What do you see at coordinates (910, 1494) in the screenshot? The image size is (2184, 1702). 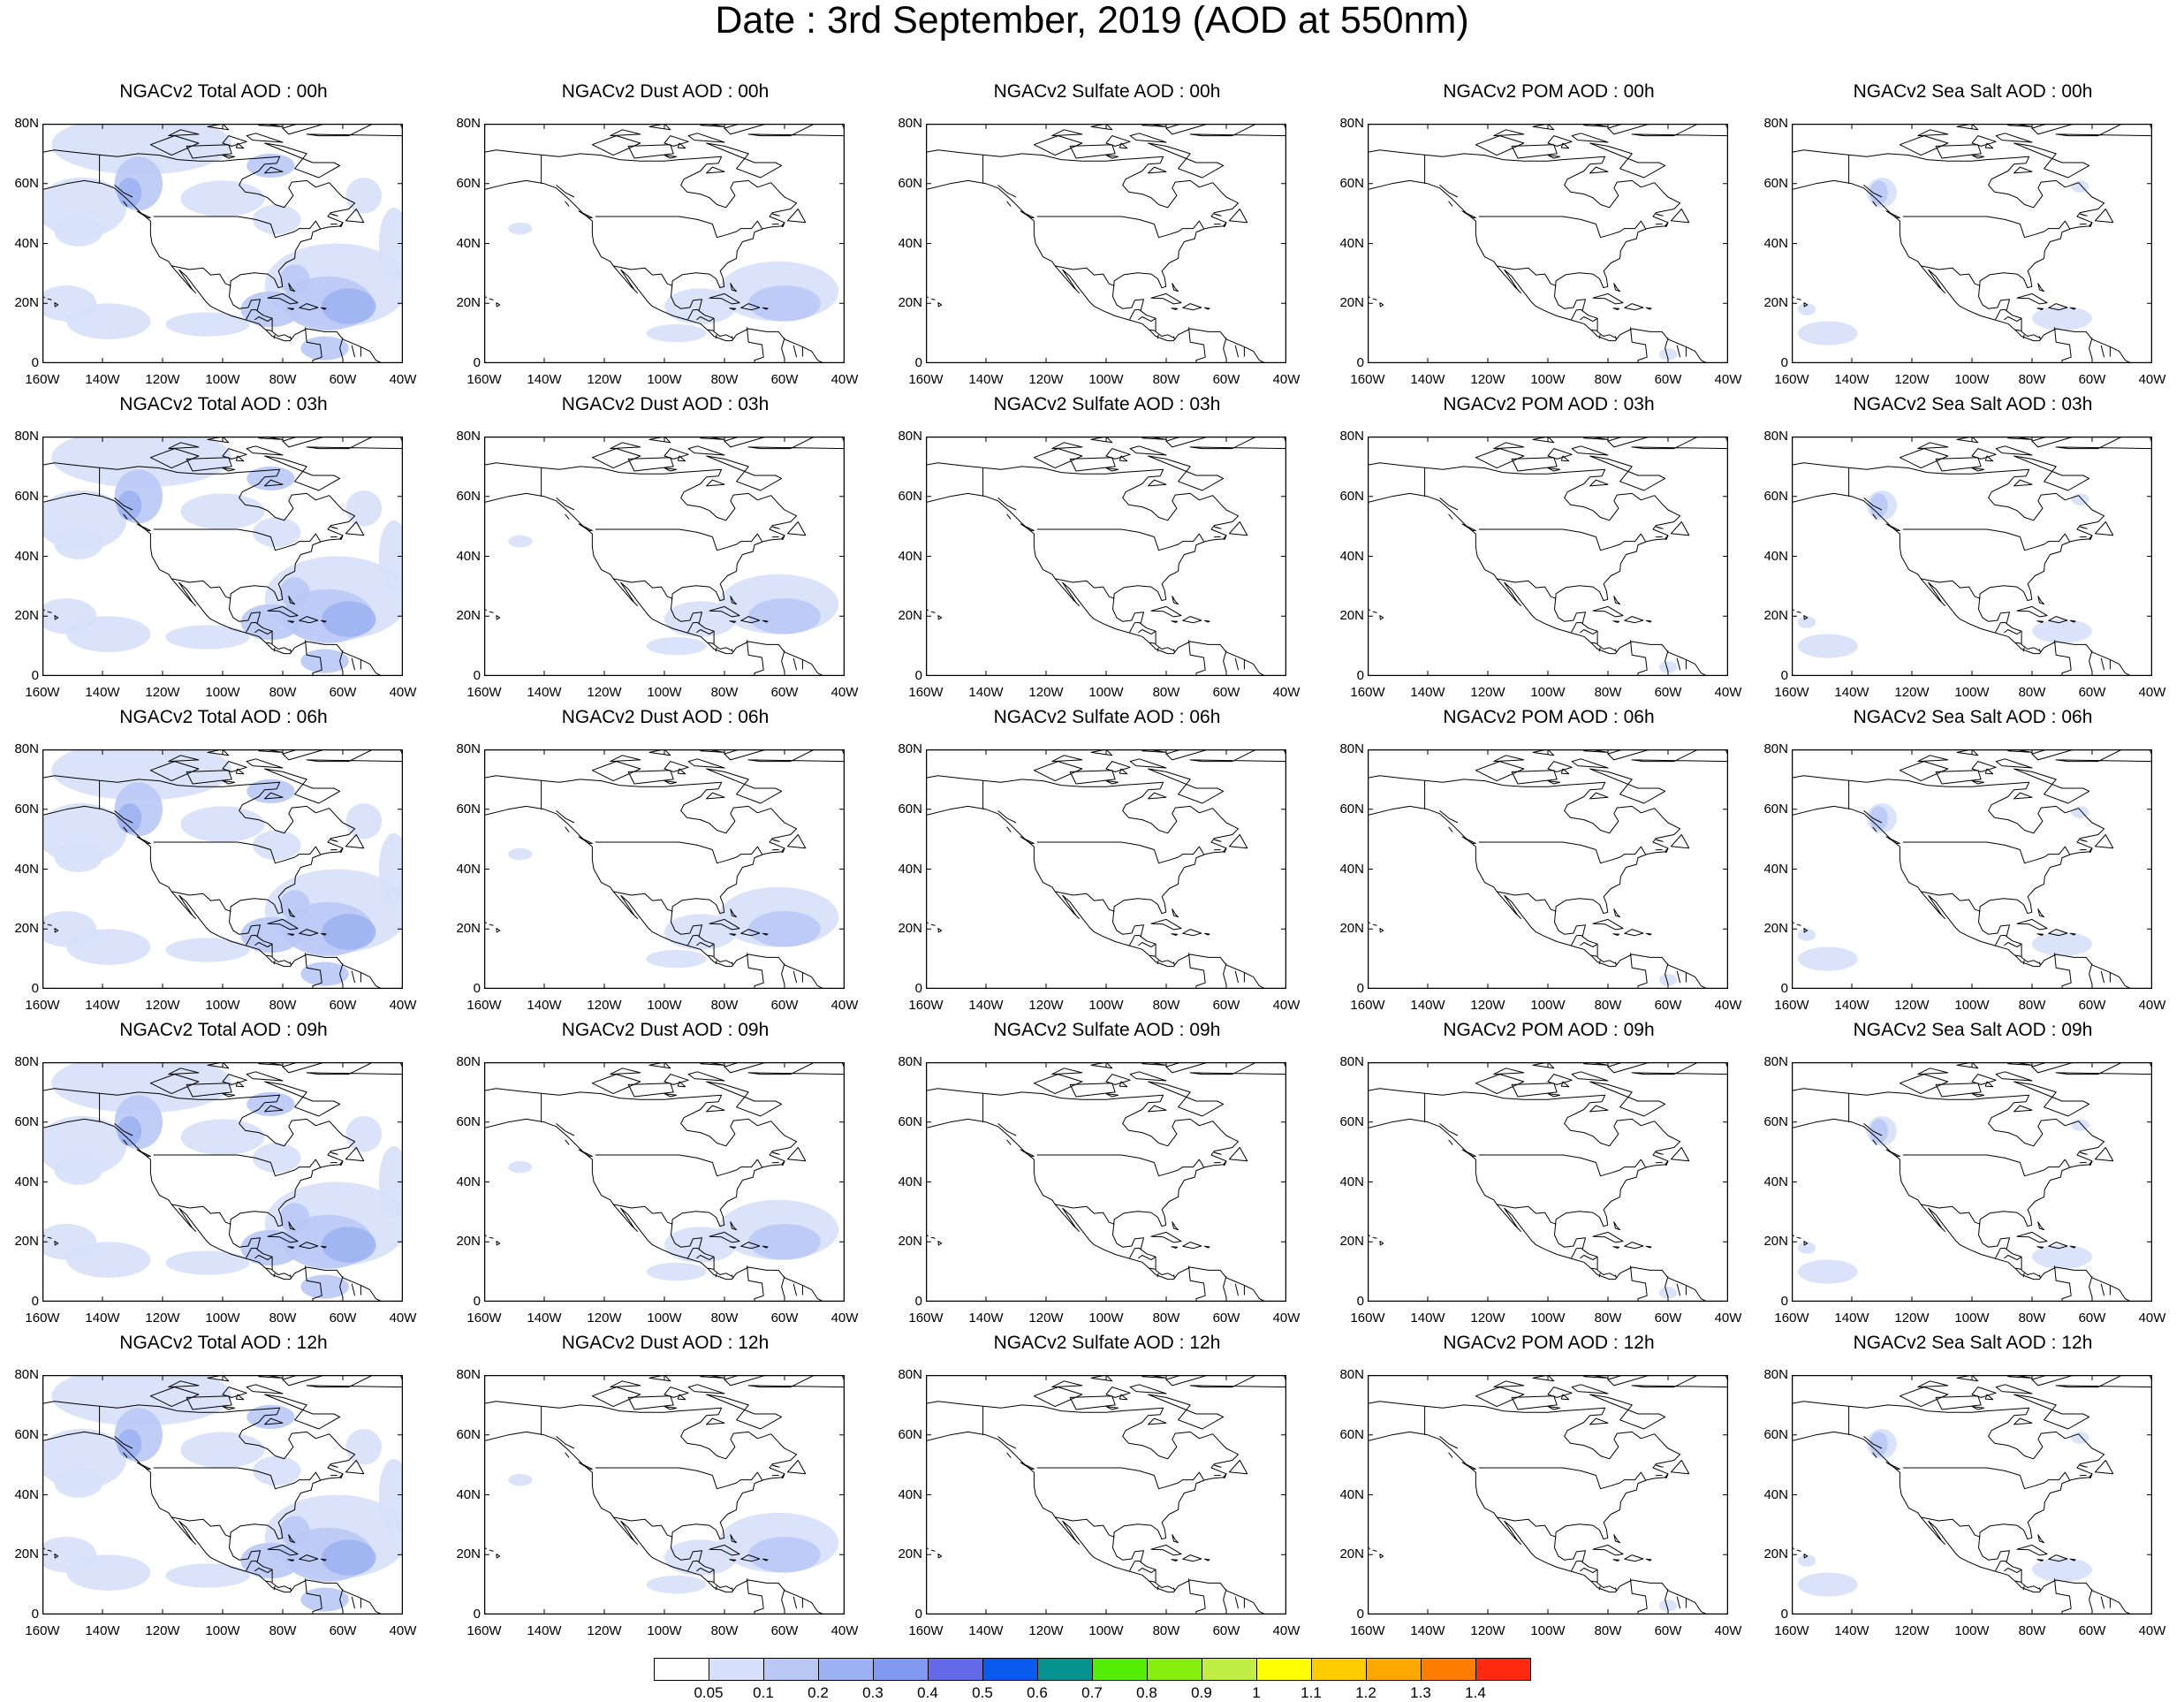 I see `y-tick-label: 40N` at bounding box center [910, 1494].